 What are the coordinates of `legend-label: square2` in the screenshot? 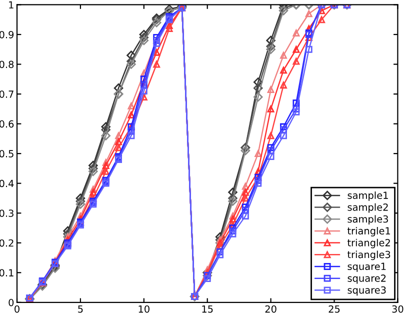 It's located at (367, 279).